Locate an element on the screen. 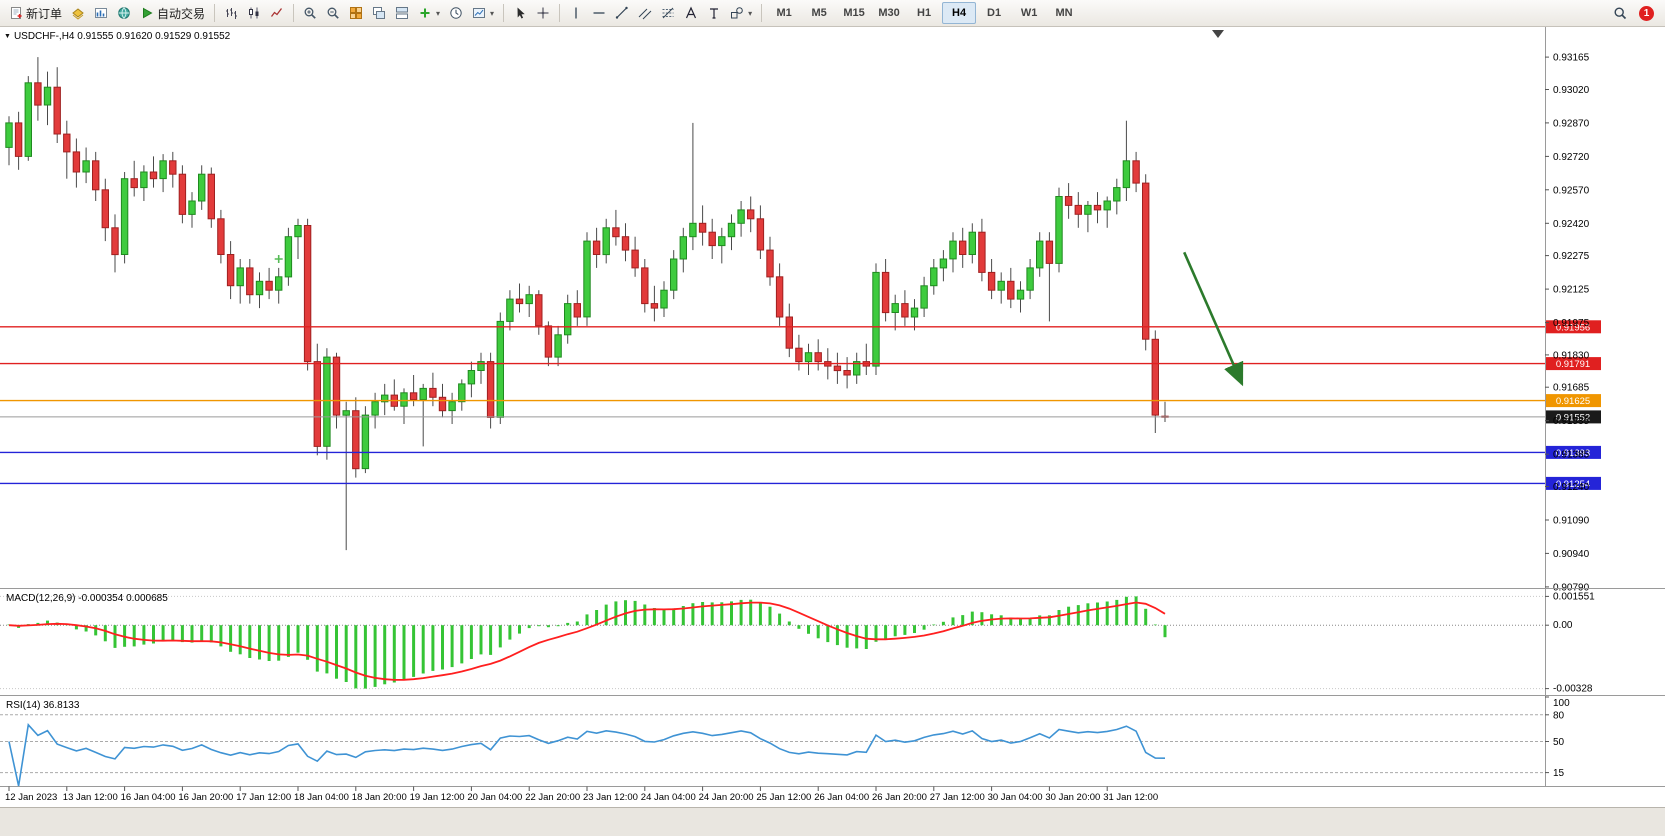 The width and height of the screenshot is (1665, 836). svg-text: 0.91552 is located at coordinates (1573, 417).